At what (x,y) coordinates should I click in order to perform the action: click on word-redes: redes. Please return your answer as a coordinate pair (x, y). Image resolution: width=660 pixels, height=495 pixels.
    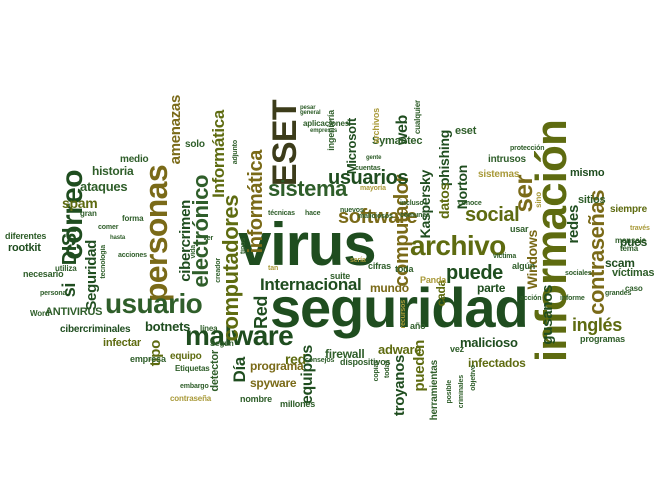
    Looking at the image, I should click on (573, 224).